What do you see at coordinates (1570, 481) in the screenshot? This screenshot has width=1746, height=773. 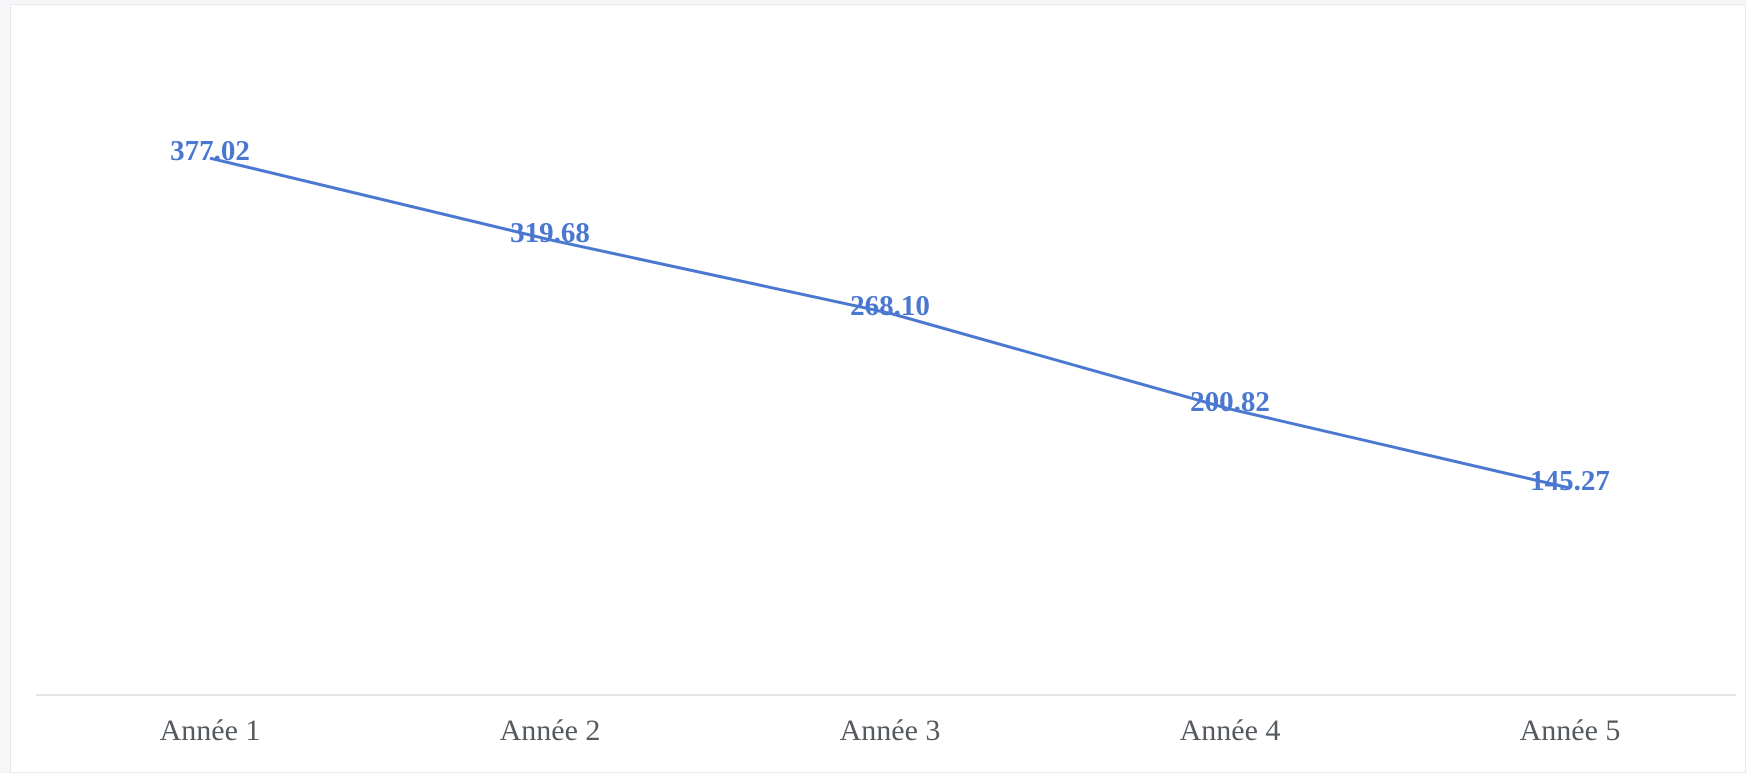 I see `data-label: 145.27` at bounding box center [1570, 481].